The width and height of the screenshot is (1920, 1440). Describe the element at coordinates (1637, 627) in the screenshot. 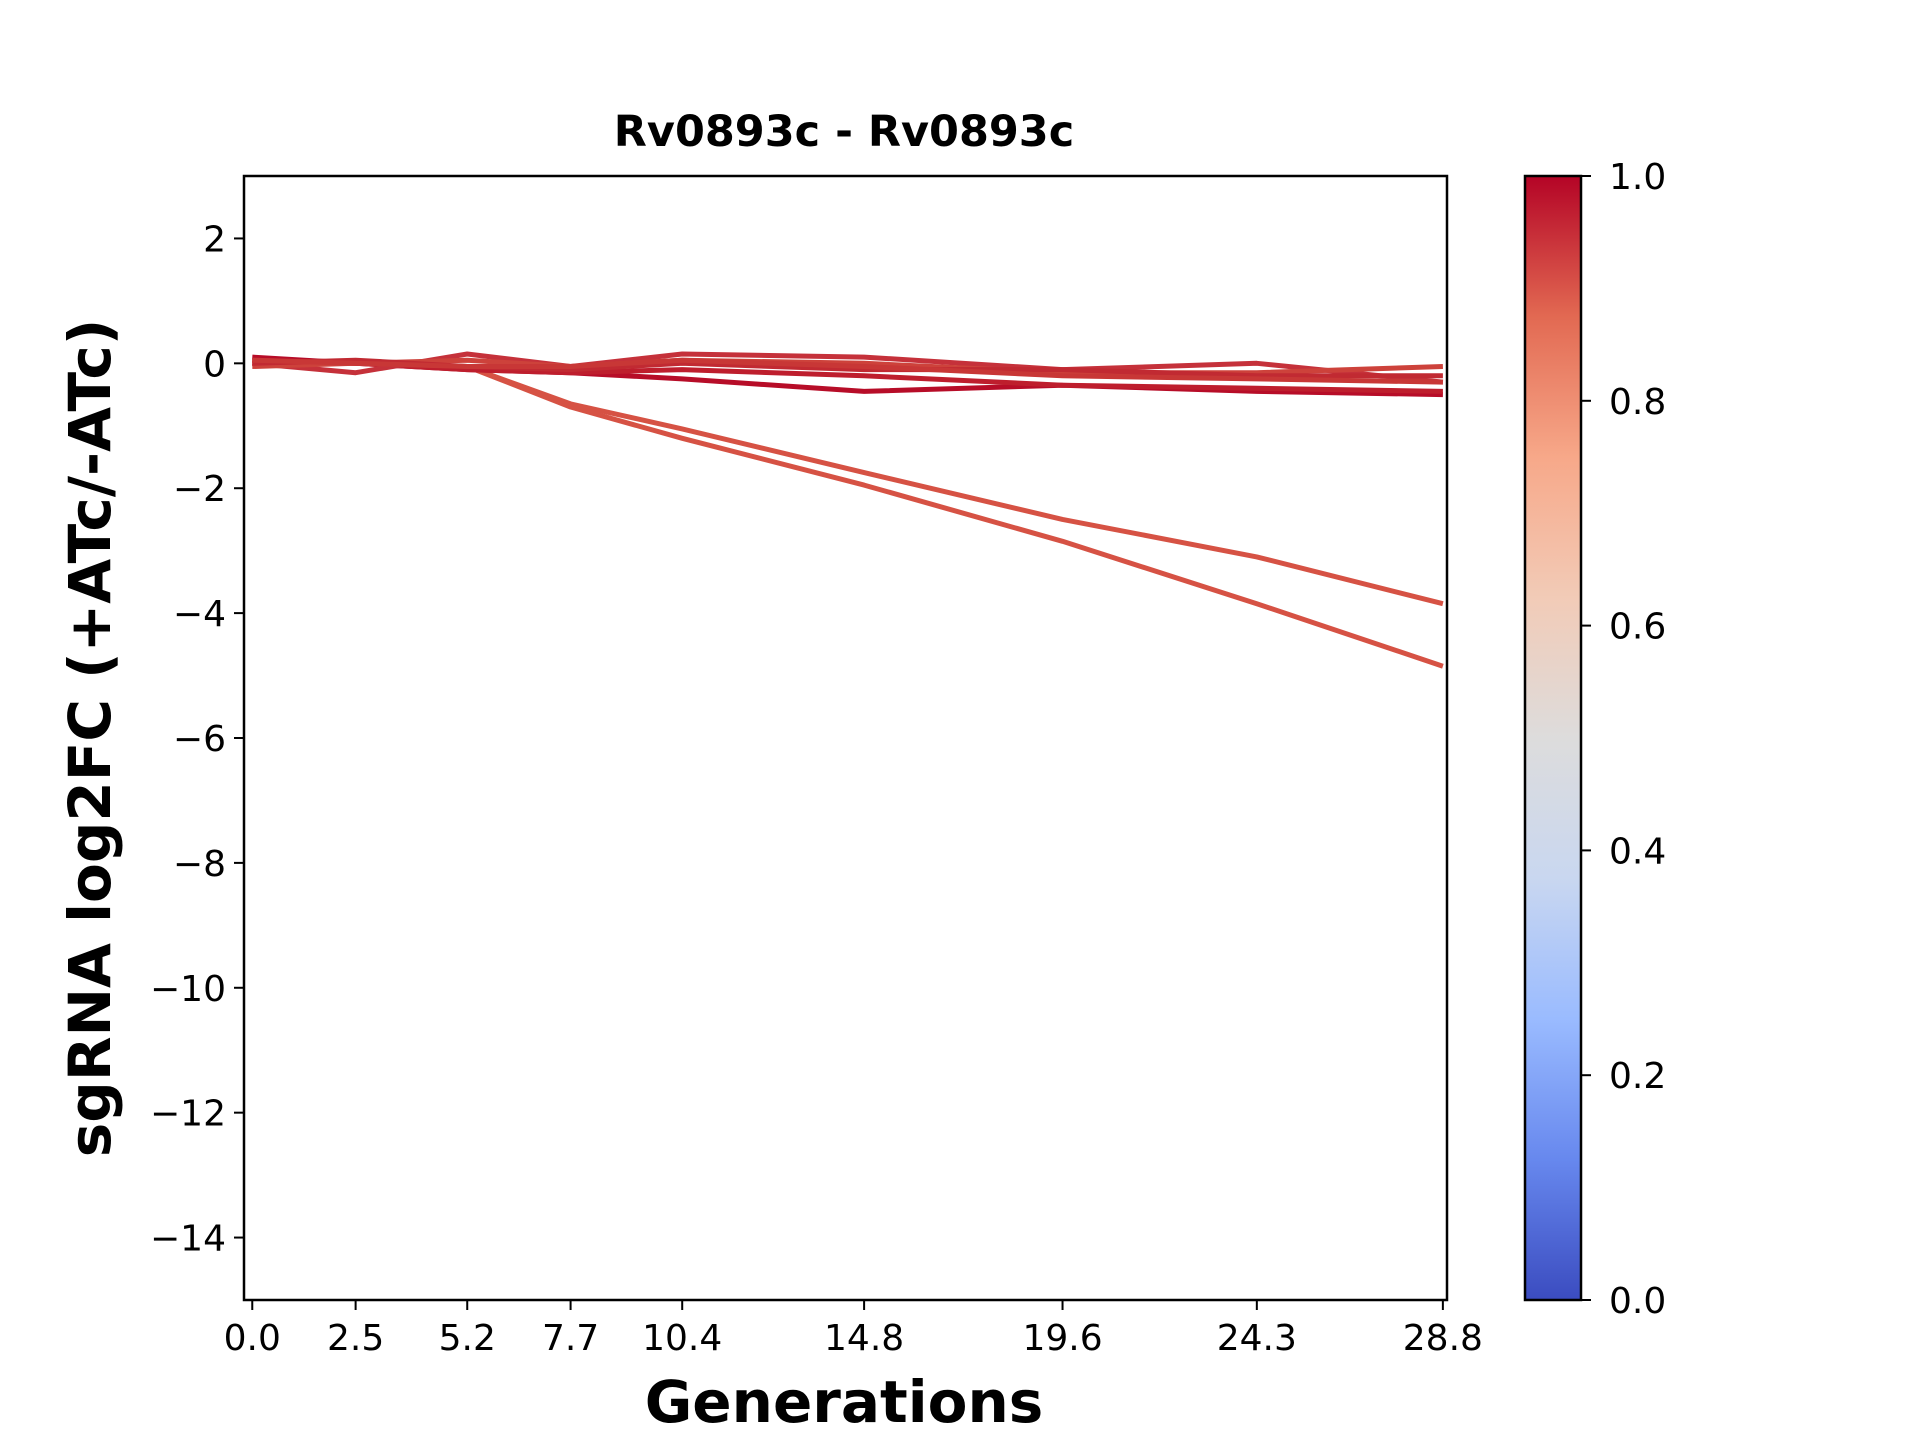

I see `colorbar-tick-label: 0.6` at that location.